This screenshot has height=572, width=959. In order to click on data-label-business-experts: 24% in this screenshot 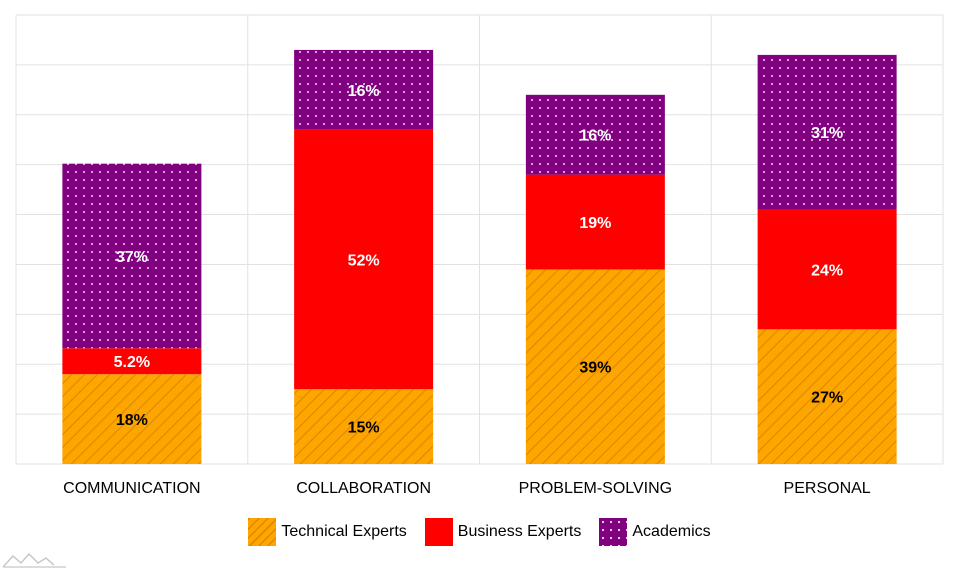, I will do `click(827, 270)`.